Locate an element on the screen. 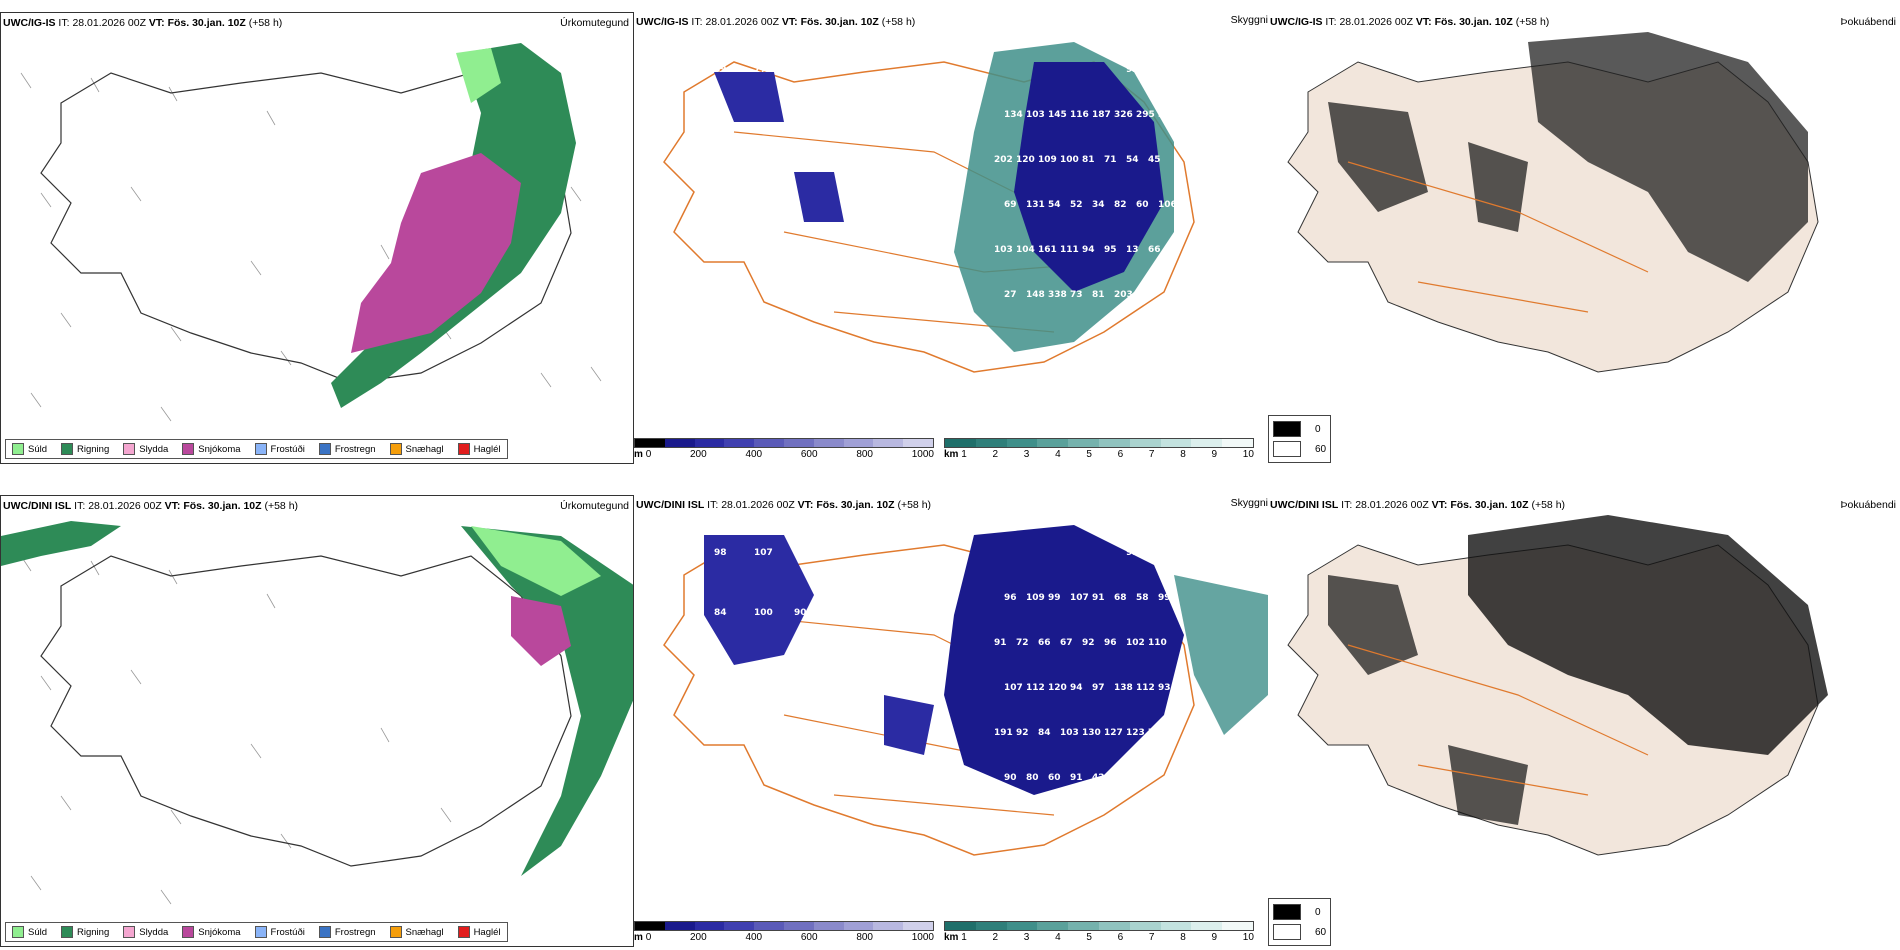 The image size is (1900, 950). cloud-base-label: 60 is located at coordinates (1054, 778).